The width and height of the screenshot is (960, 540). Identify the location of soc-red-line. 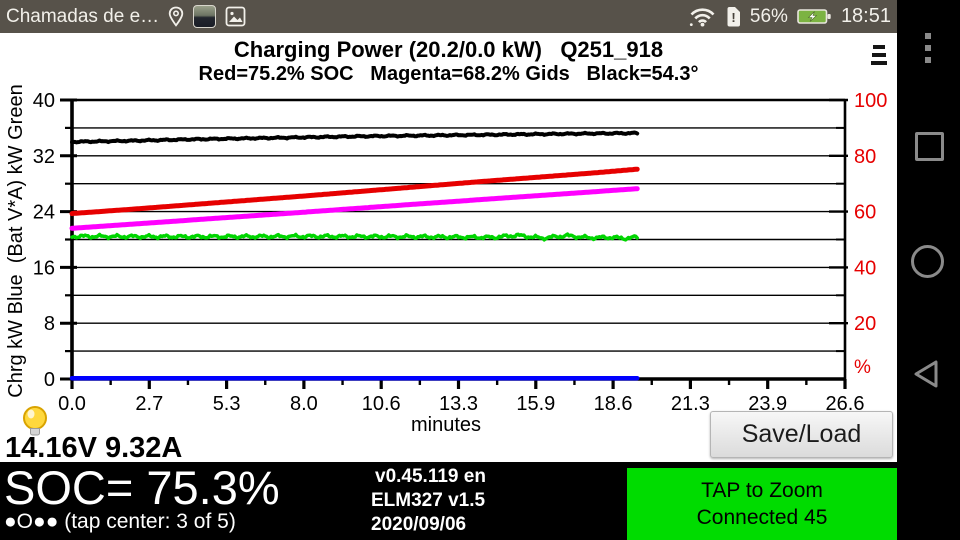
(354, 191).